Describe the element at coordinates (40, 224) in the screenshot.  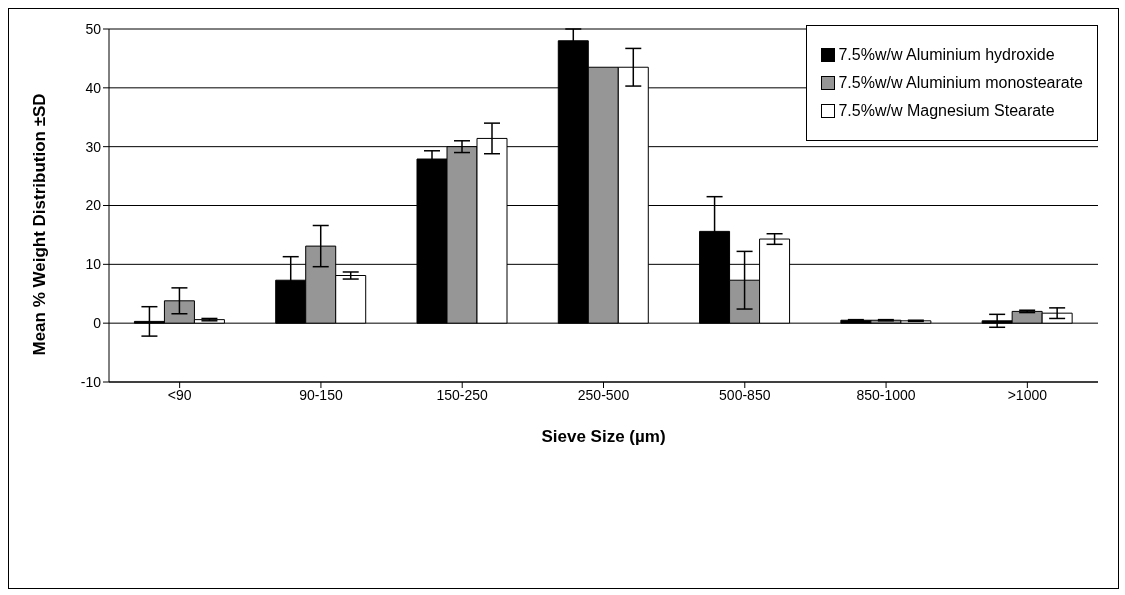
I see `y-axis-title: Mean % Weight Distribution ±SD` at that location.